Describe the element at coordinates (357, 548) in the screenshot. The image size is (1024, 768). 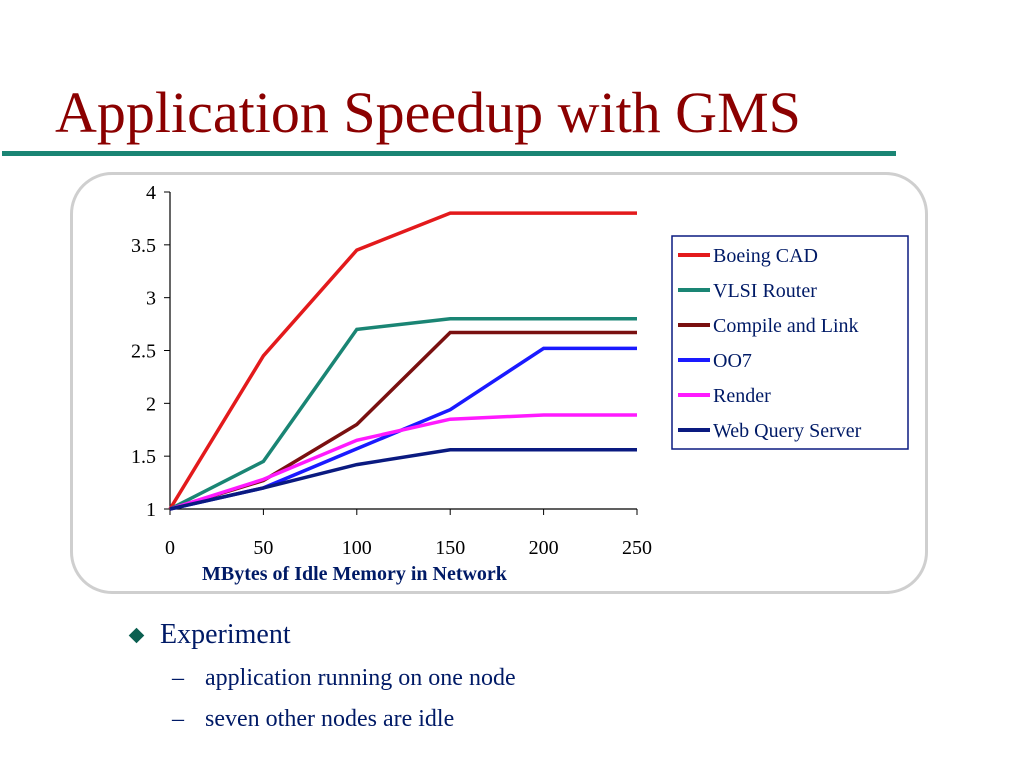
I see `x-tick-label: 100` at that location.